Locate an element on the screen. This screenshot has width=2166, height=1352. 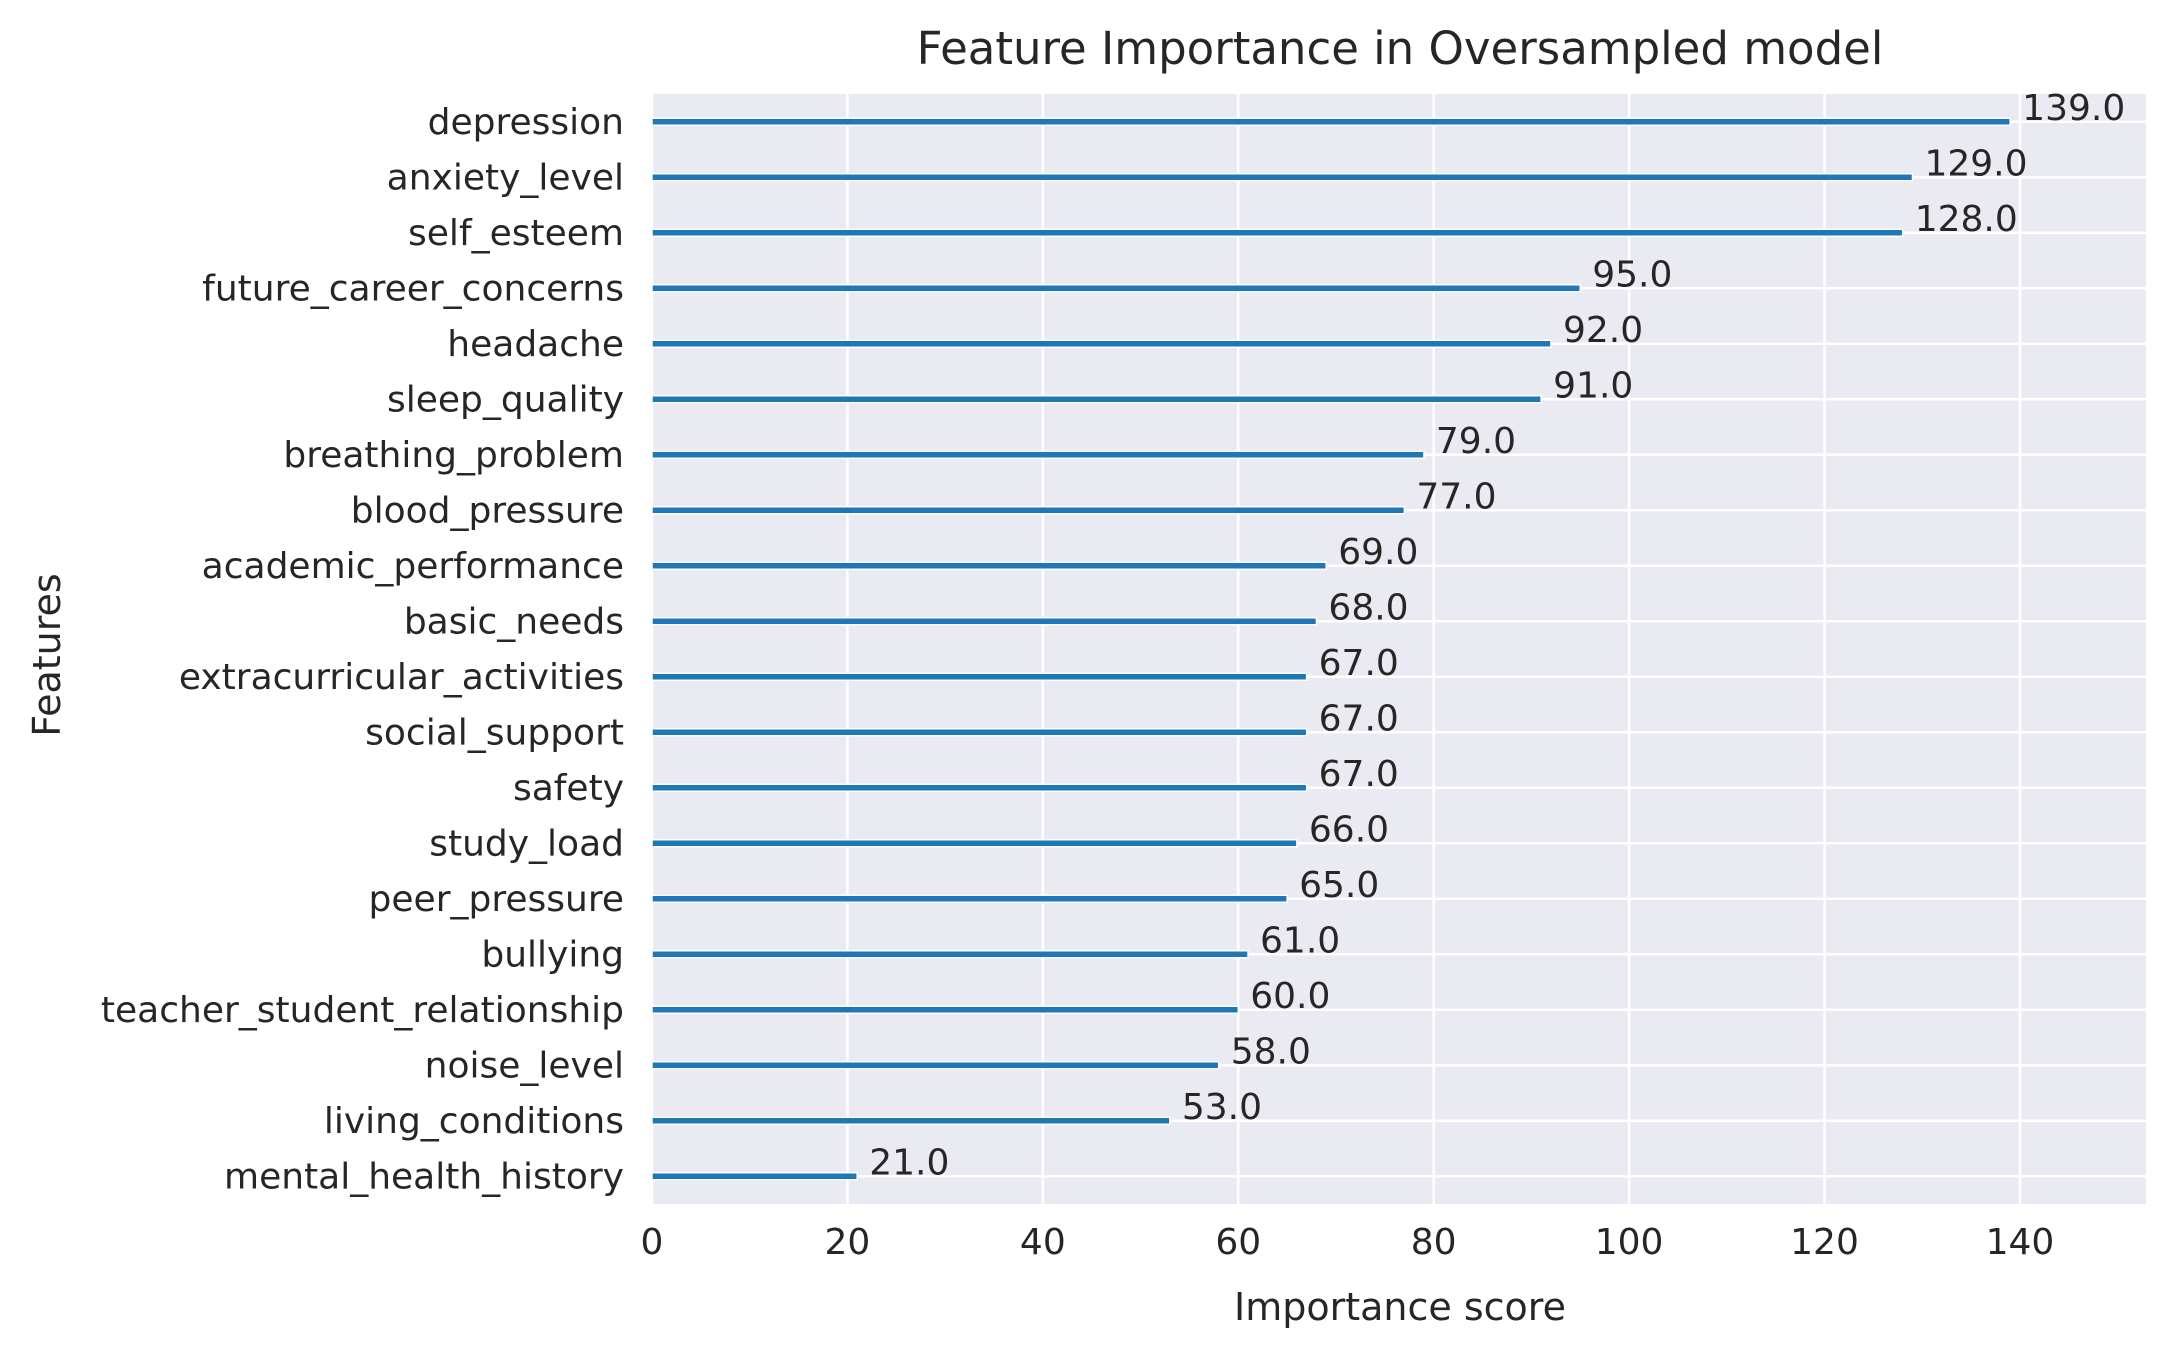
x-tick-label: 40 is located at coordinates (1043, 1242).